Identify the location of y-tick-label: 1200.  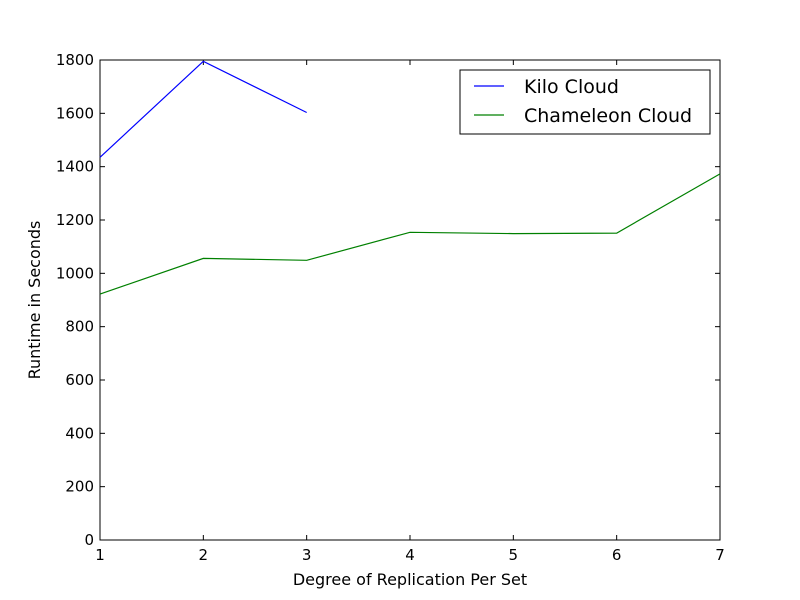
(75, 220).